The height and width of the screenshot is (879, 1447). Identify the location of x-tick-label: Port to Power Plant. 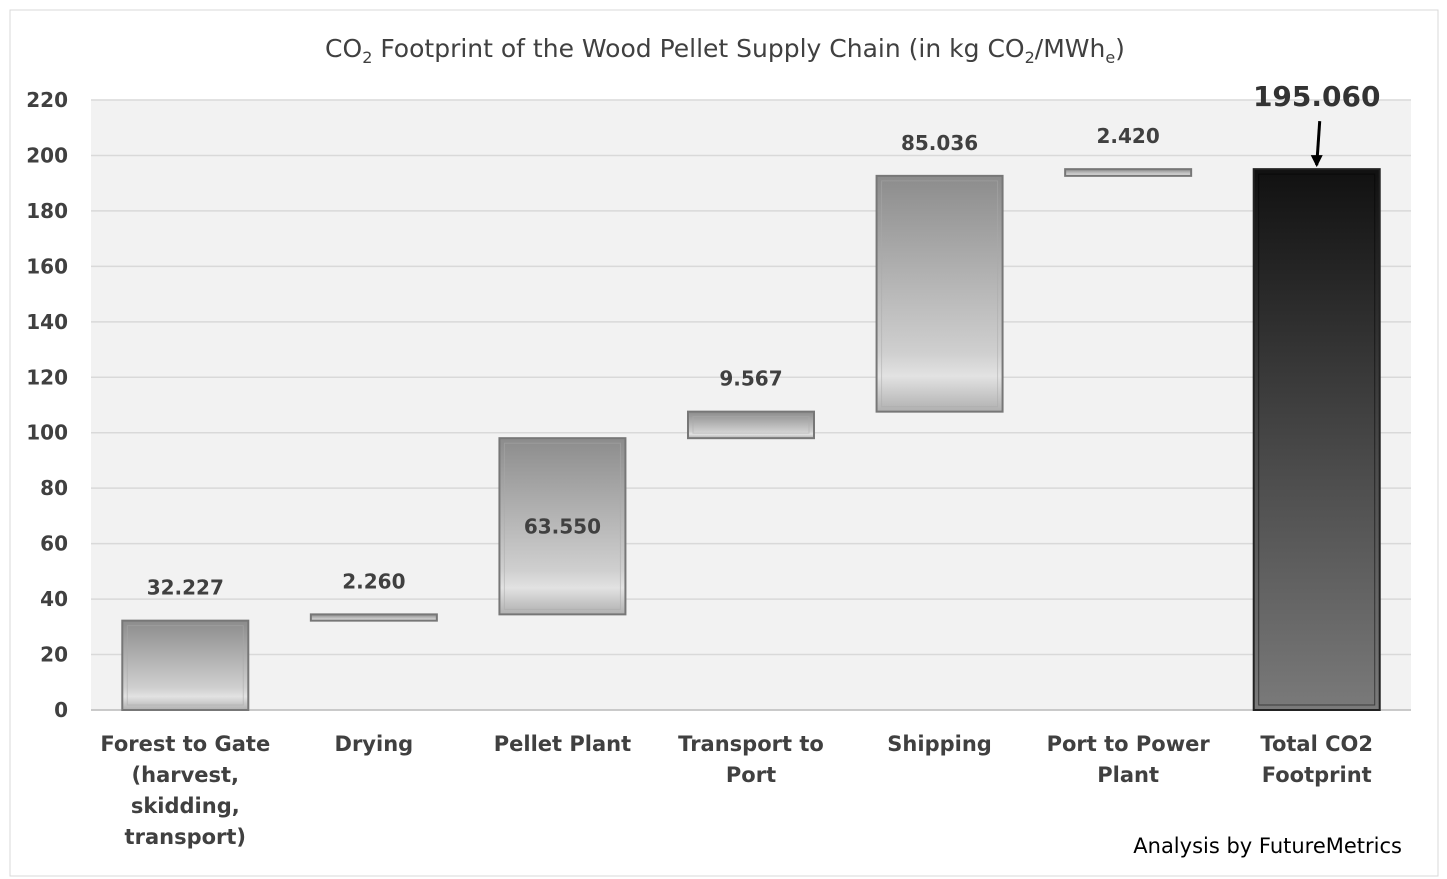
(1129, 759).